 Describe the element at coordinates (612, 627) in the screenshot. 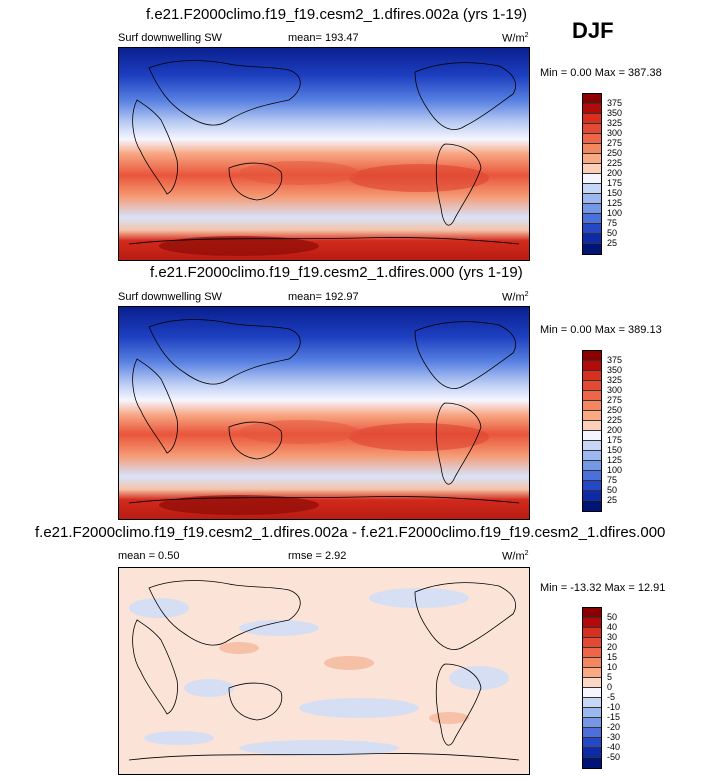

I see `colorbar-tick-label: 40` at that location.